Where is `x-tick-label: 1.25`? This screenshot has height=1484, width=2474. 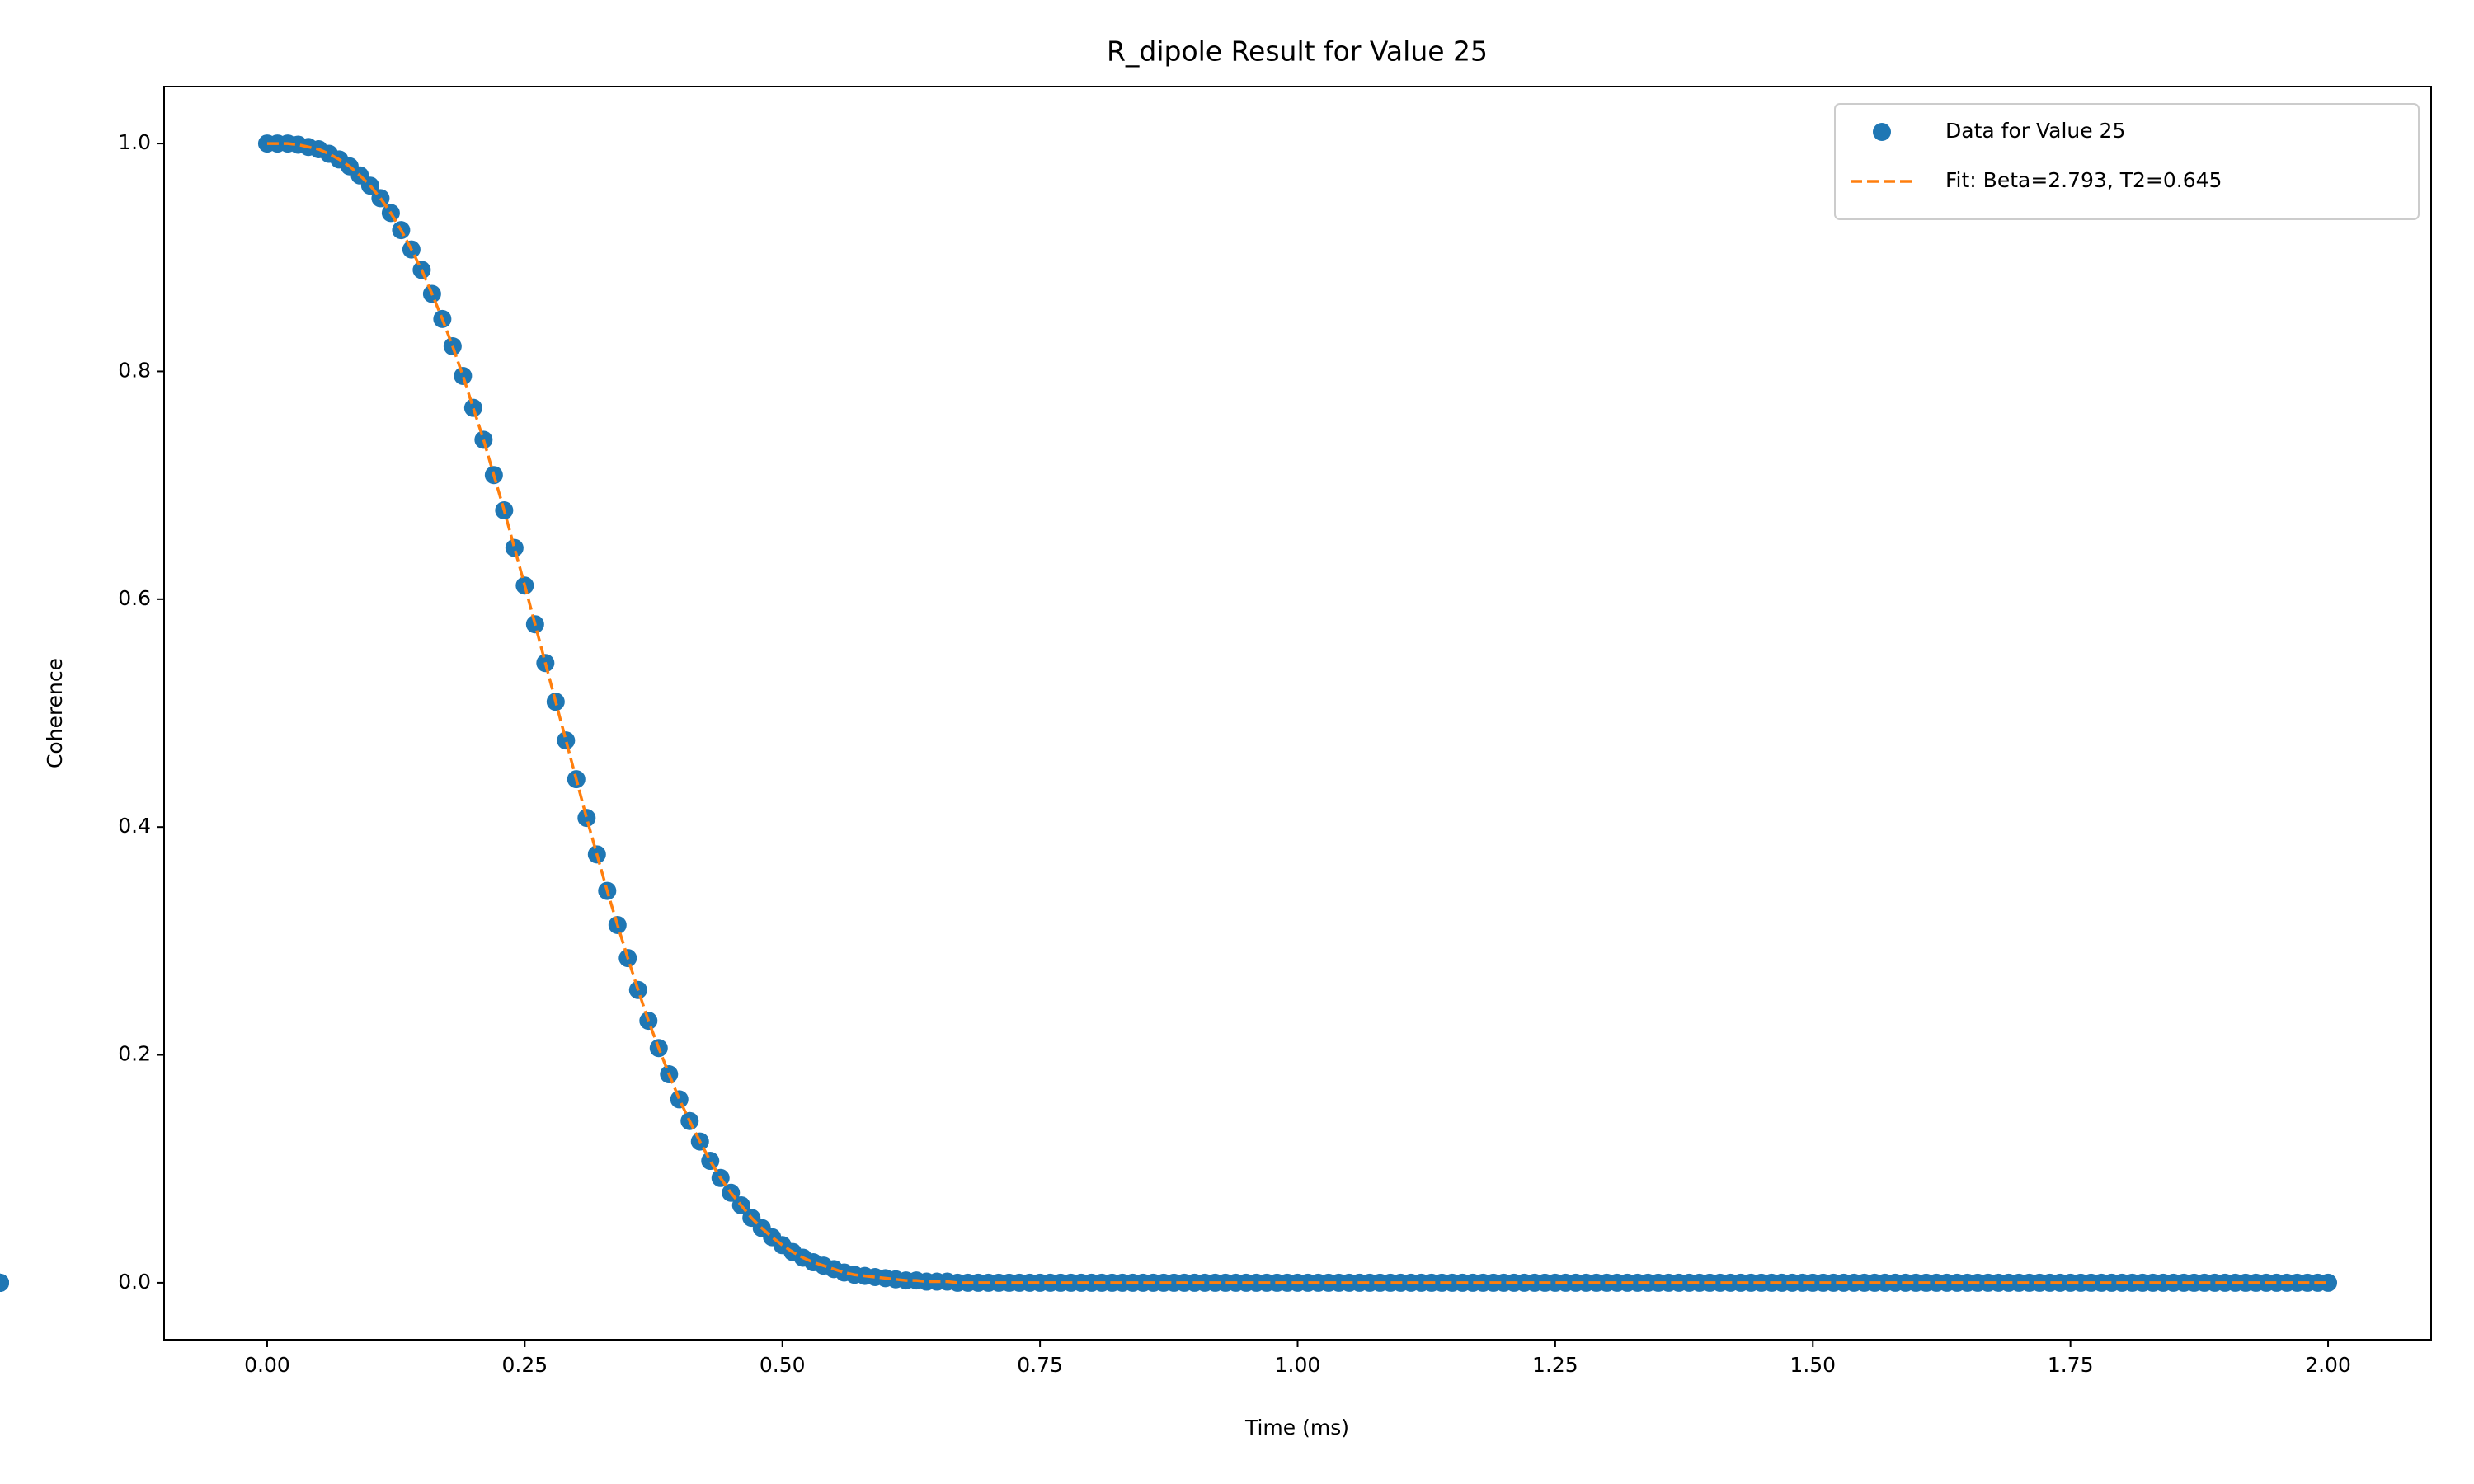
x-tick-label: 1.25 is located at coordinates (1555, 1365).